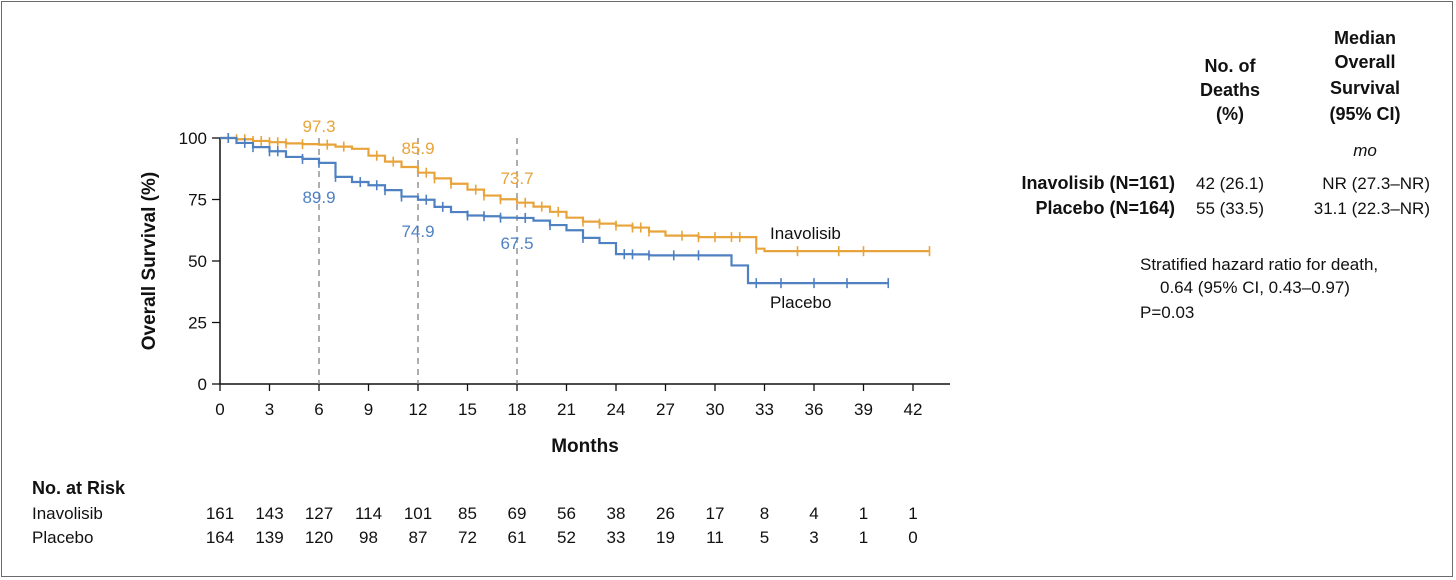  Describe the element at coordinates (467, 537) in the screenshot. I see `risk-value: 72` at that location.